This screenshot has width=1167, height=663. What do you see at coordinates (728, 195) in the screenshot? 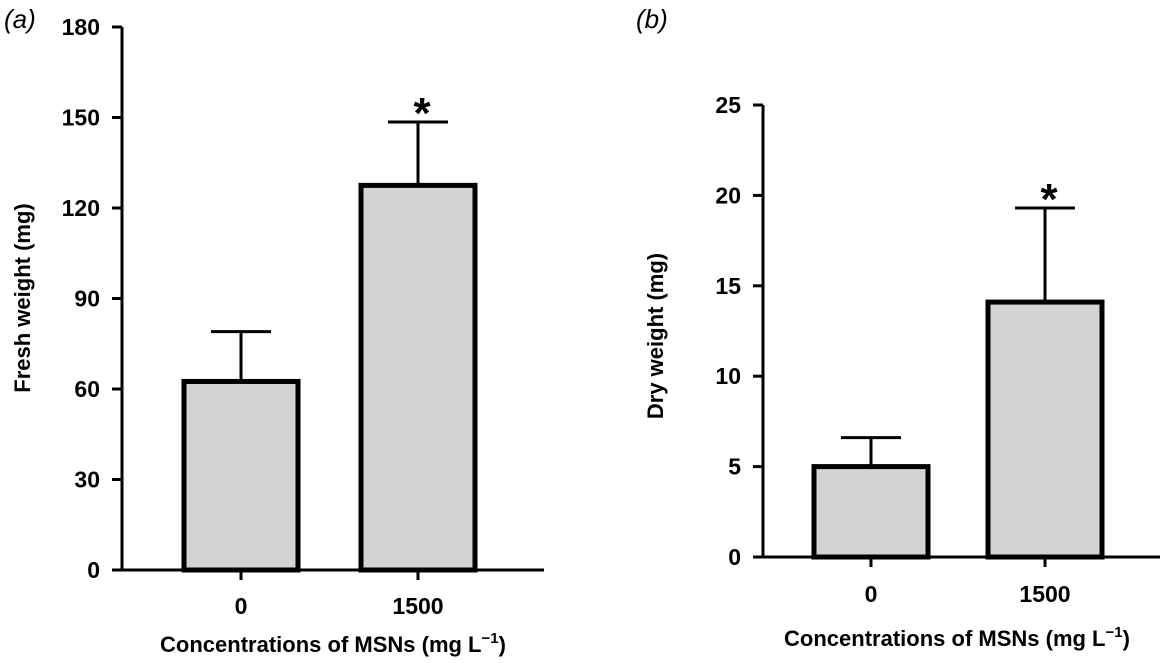
I see `y-tick-label: 20` at bounding box center [728, 195].